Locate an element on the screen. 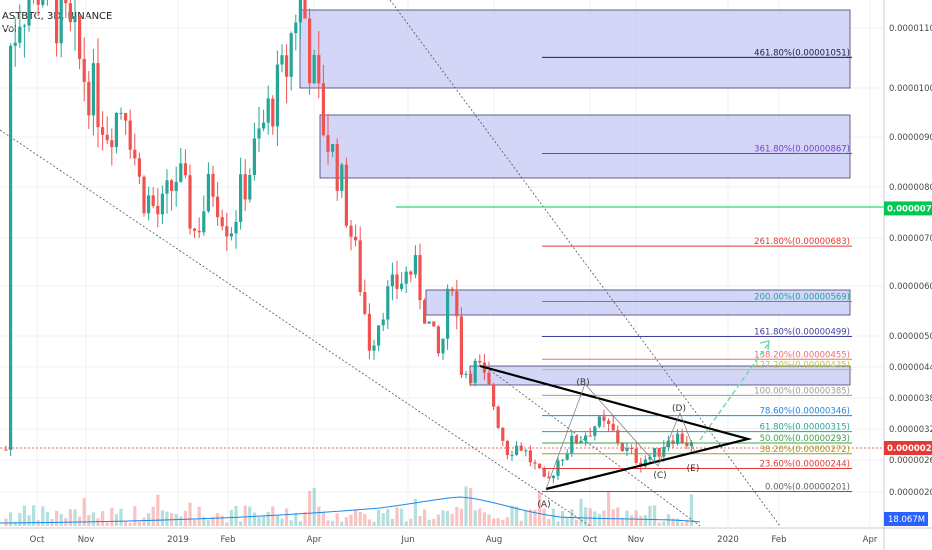 The width and height of the screenshot is (932, 550). time-tick-label: Apr is located at coordinates (870, 540).